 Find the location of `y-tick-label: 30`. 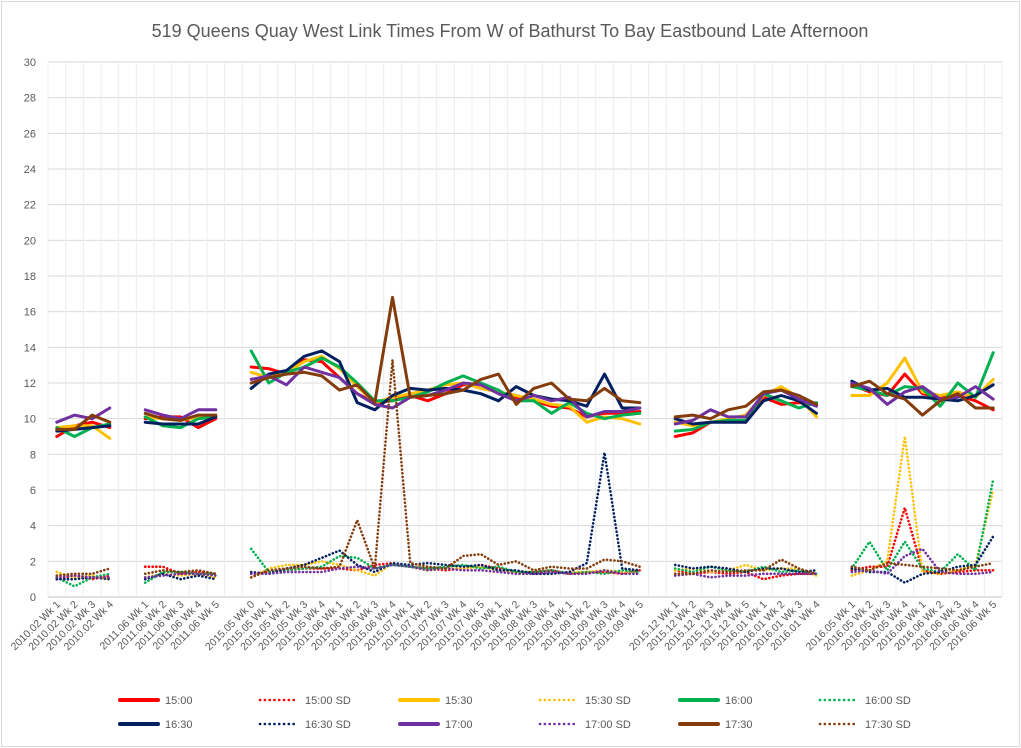

y-tick-label: 30 is located at coordinates (30, 63).